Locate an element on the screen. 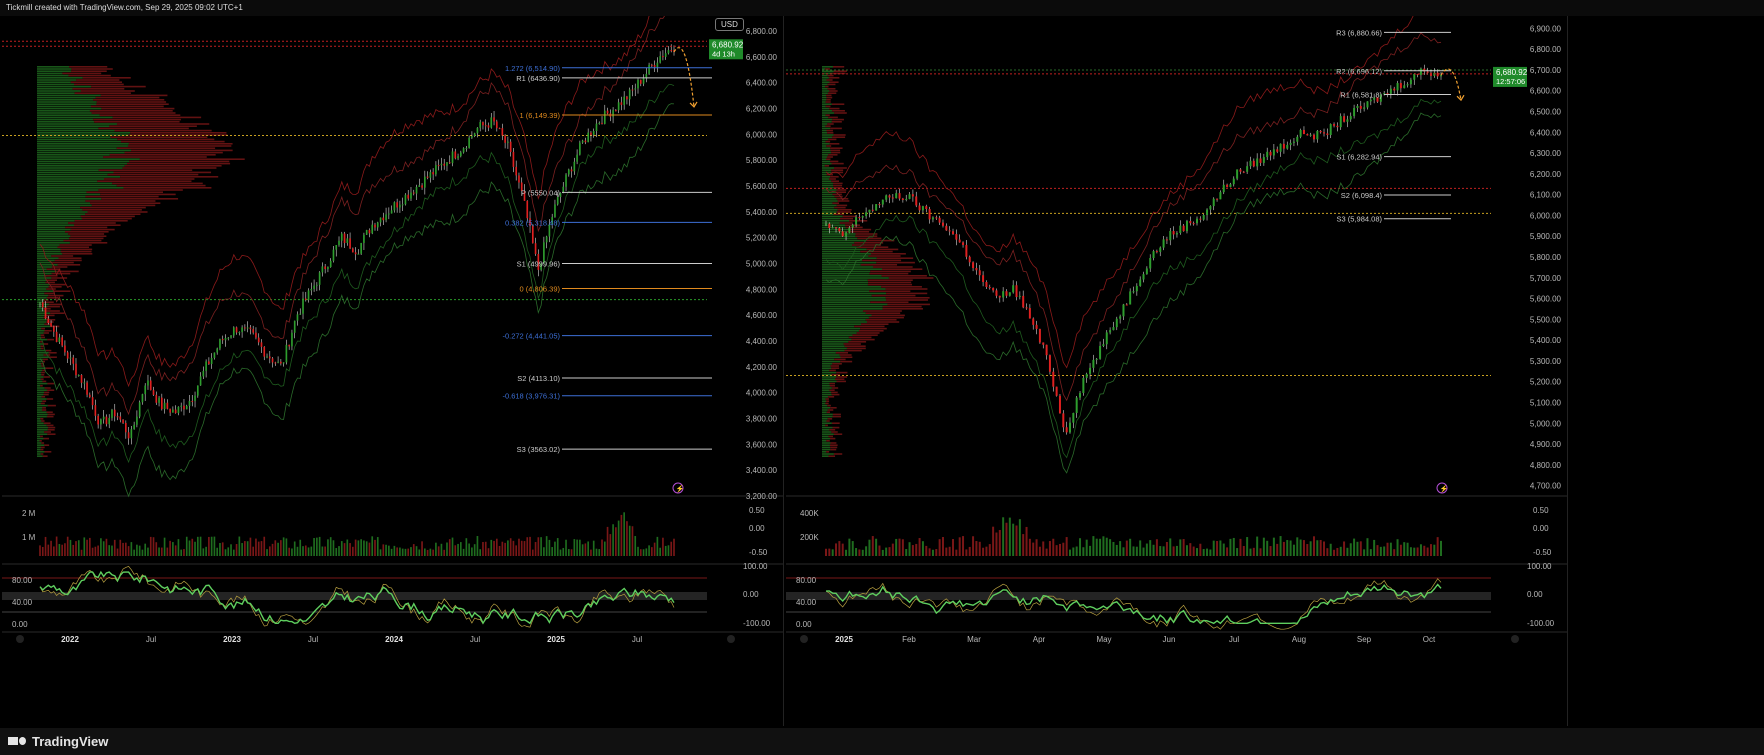 Image resolution: width=1764 pixels, height=755 pixels. level-label: 0 (4,806.39) is located at coordinates (540, 288).